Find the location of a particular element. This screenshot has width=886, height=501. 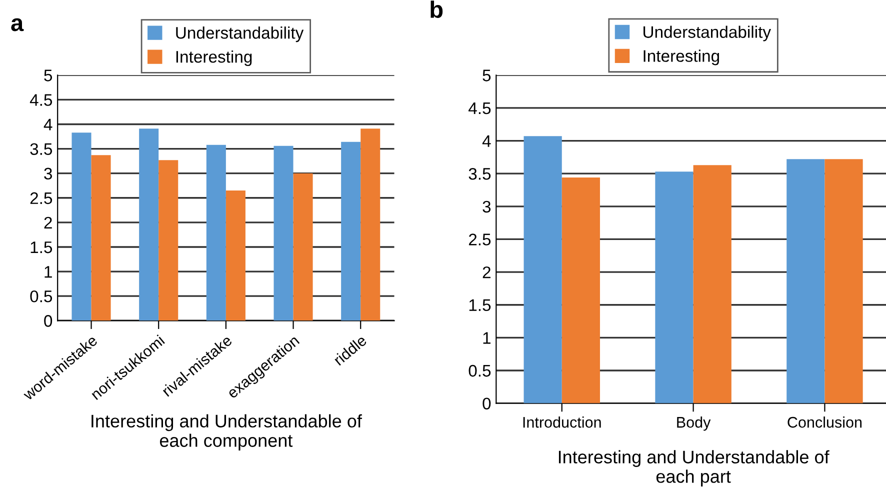

x-axis-title: Interesting and Understandable of each component is located at coordinates (227, 432).